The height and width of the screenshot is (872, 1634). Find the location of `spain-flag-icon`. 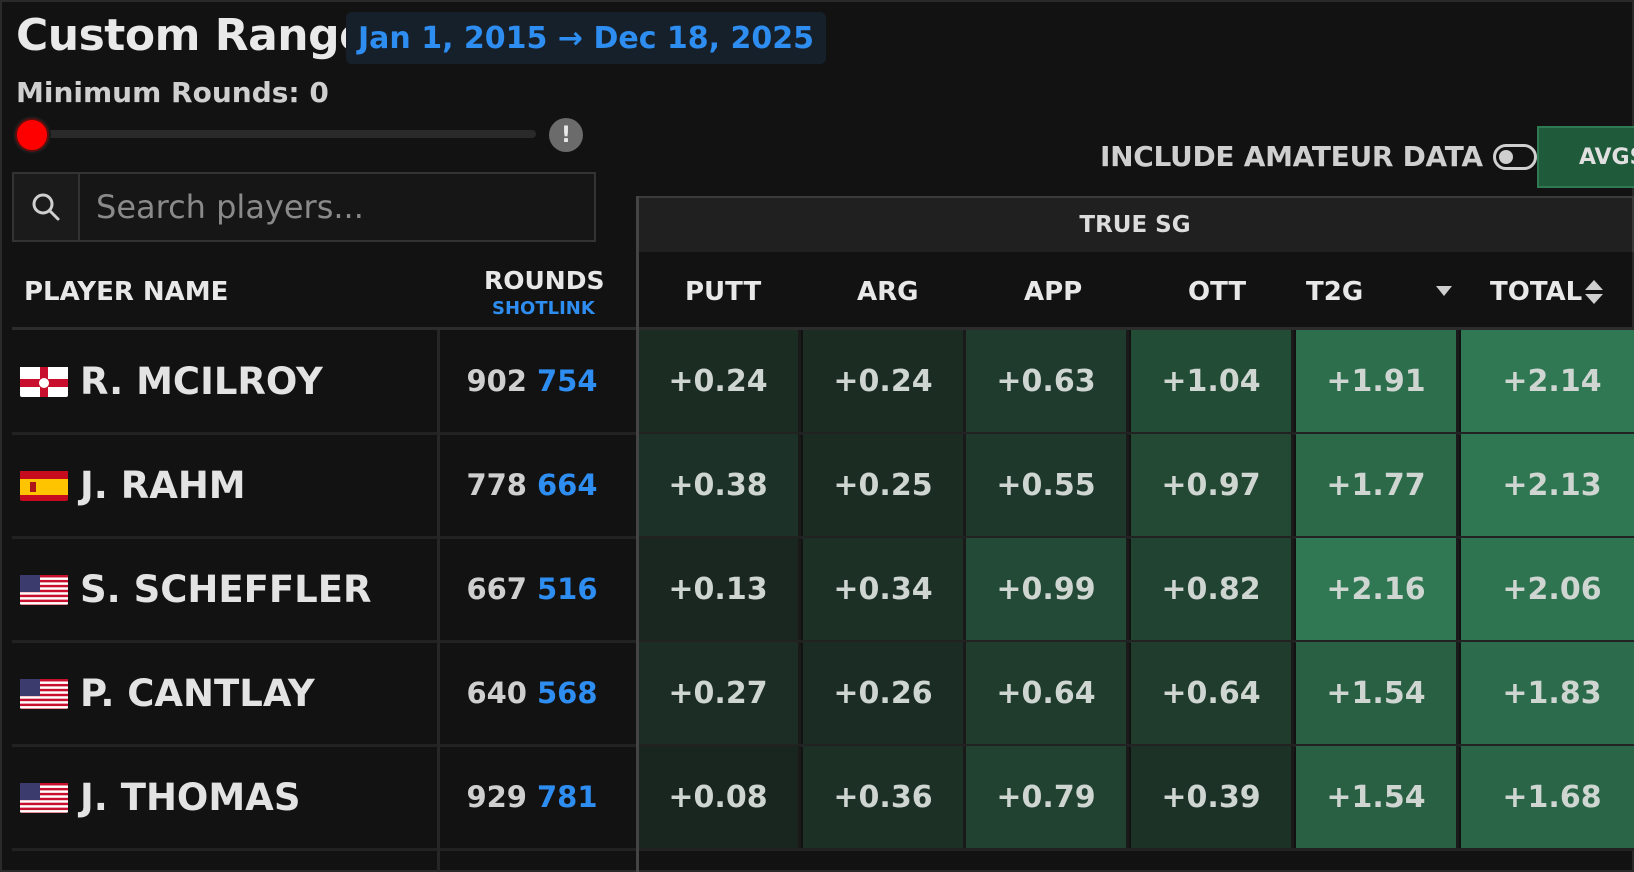

spain-flag-icon is located at coordinates (44, 485).